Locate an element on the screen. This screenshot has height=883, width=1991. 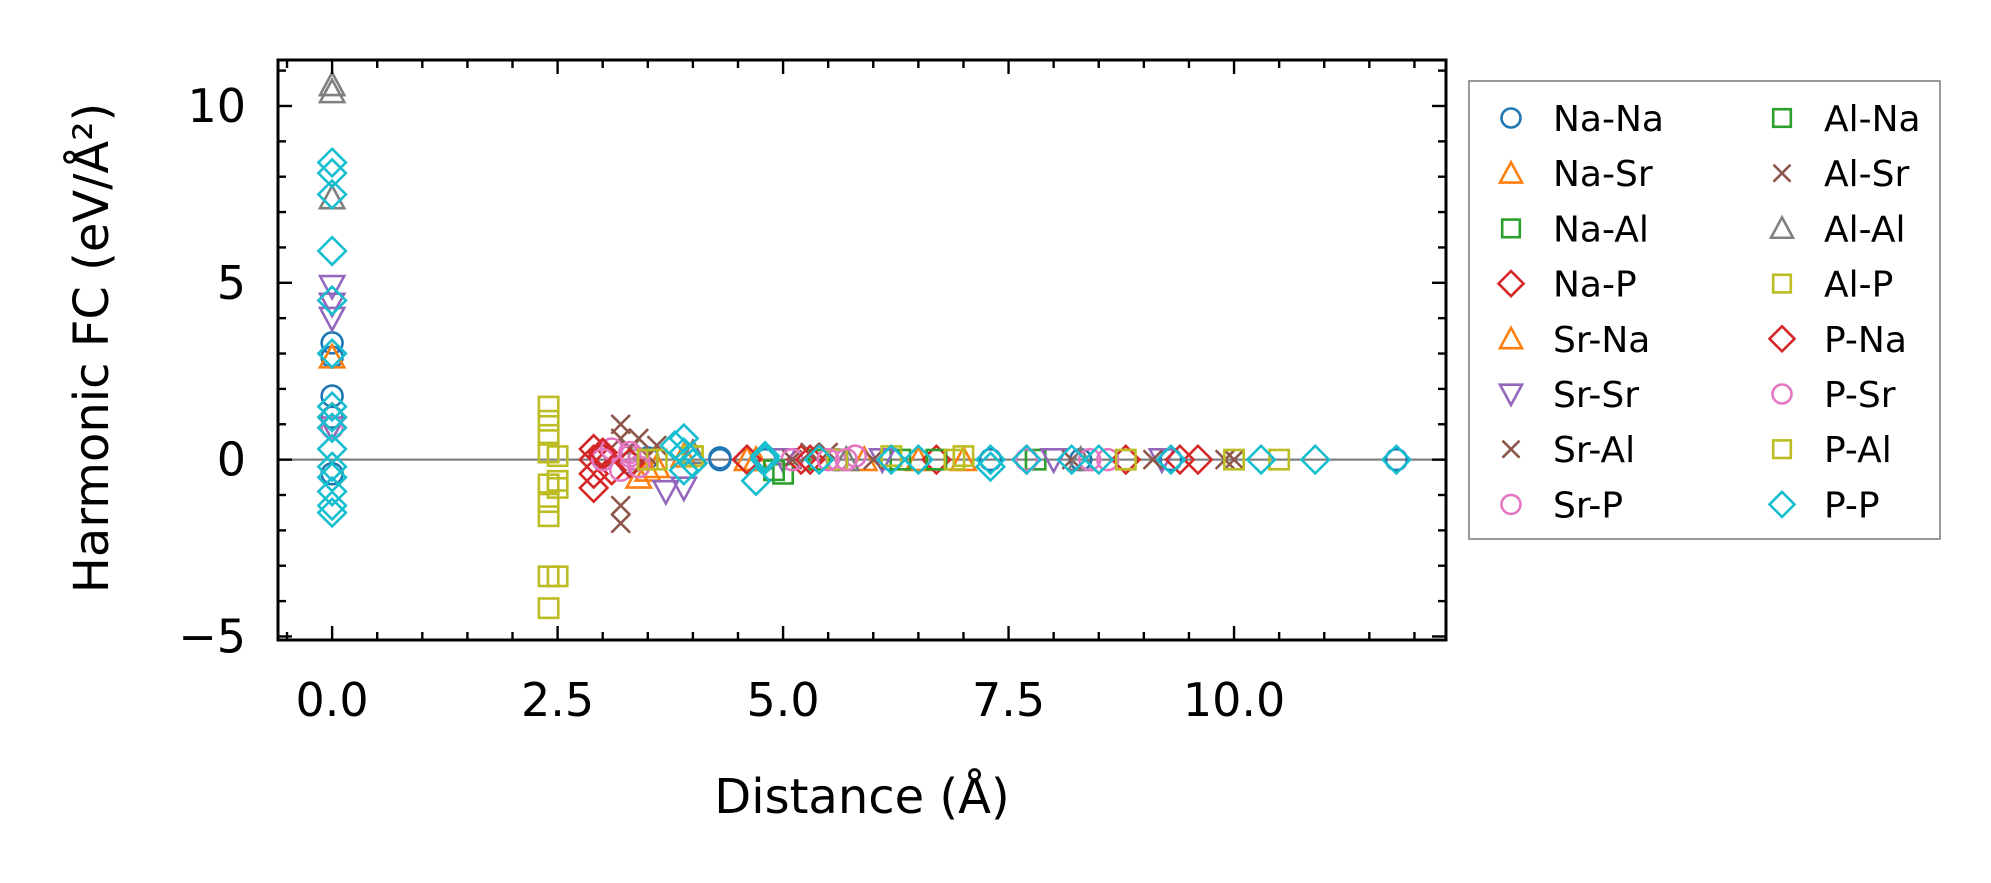
x-tick-label: 5.0 is located at coordinates (783, 700).